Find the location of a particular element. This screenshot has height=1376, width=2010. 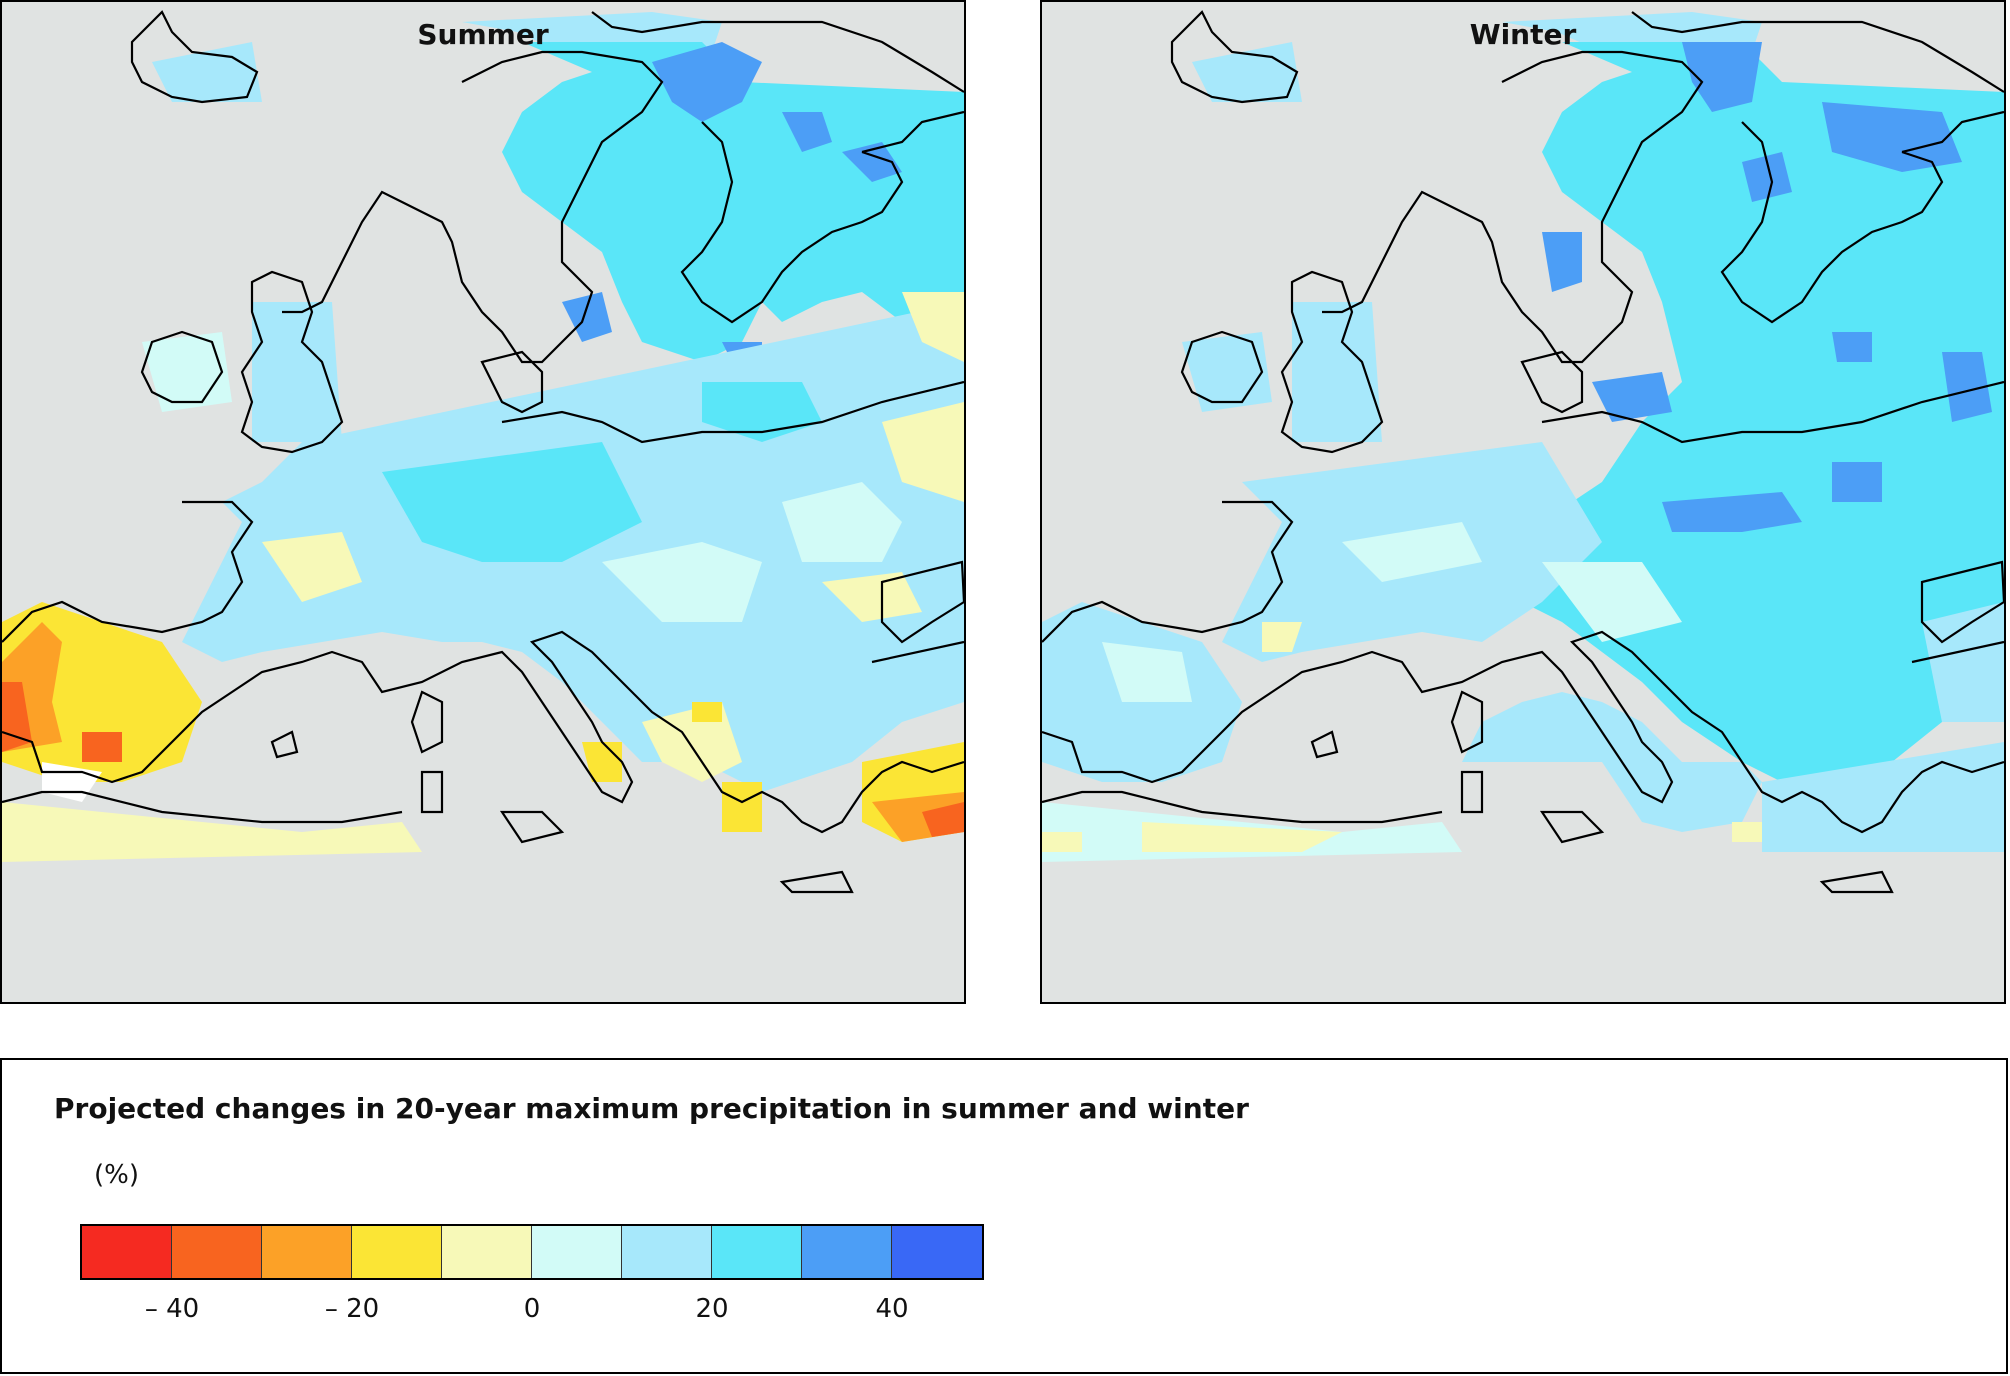

legend-tick-label: 0 is located at coordinates (532, 1309).